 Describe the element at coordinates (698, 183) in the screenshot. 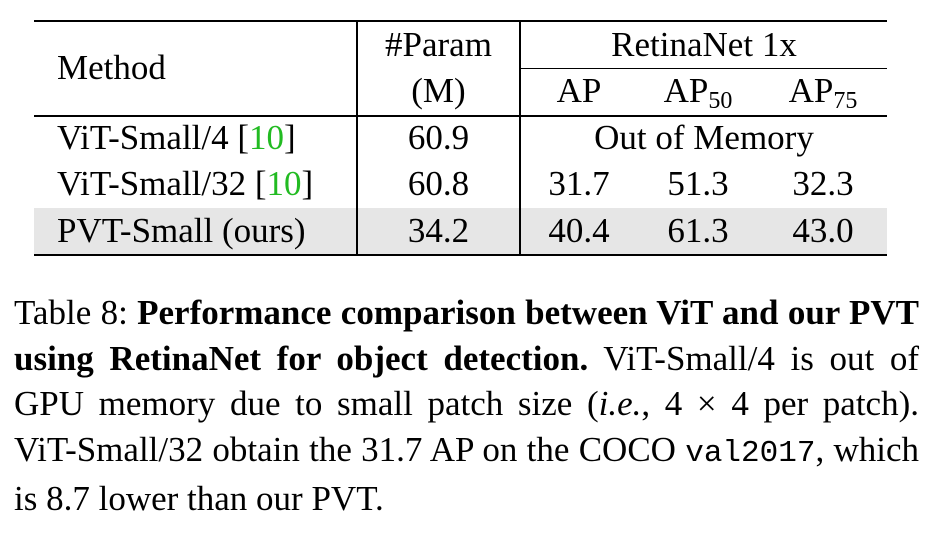

I see `row2-ap50: 51.3` at that location.